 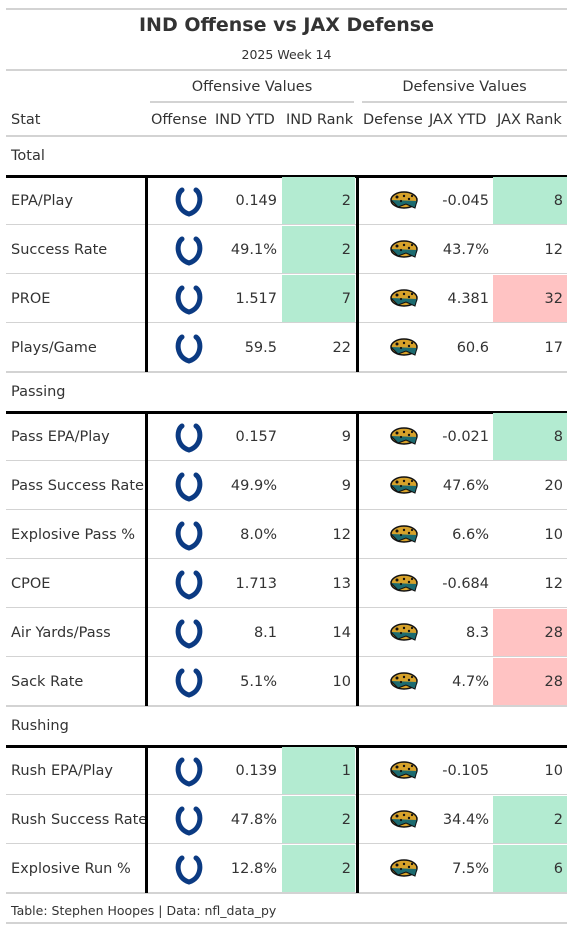 I want to click on stat-name: CPOE, so click(x=31, y=584).